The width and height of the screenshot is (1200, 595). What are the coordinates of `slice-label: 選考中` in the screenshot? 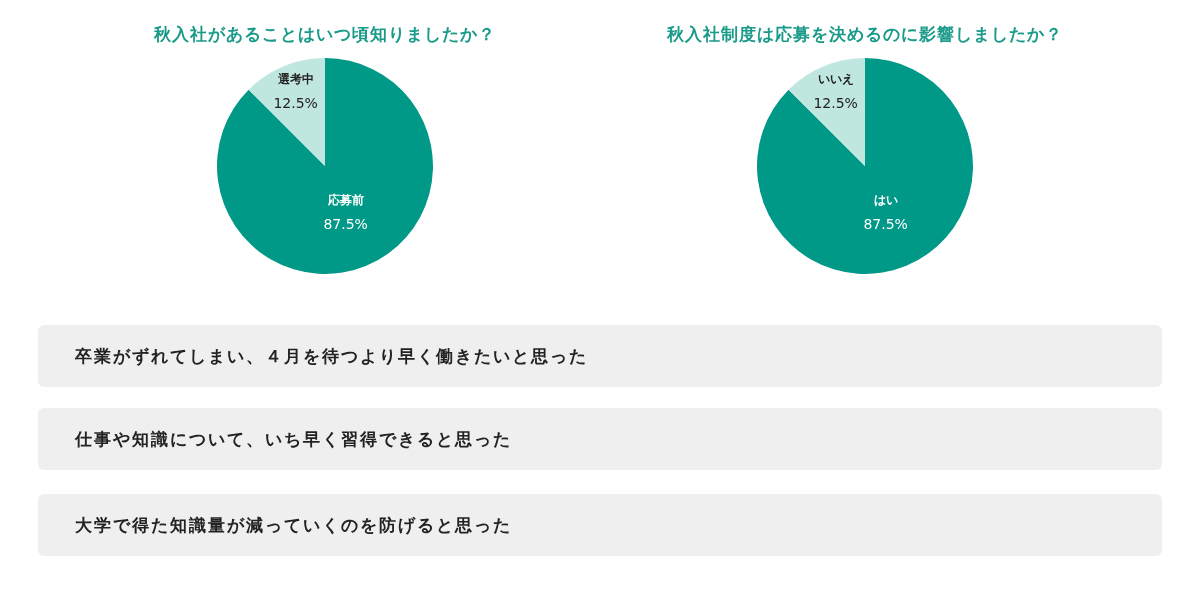 It's located at (295, 79).